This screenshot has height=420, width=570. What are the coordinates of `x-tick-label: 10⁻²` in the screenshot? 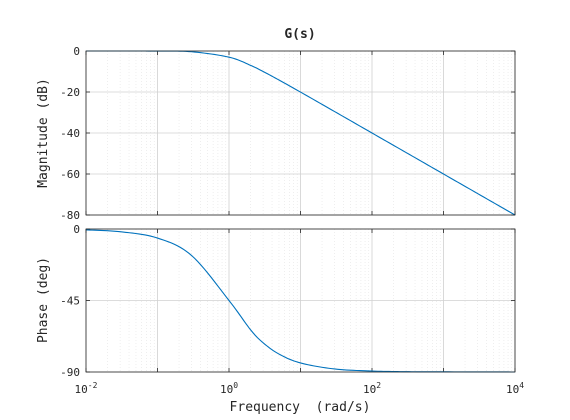 It's located at (86, 388).